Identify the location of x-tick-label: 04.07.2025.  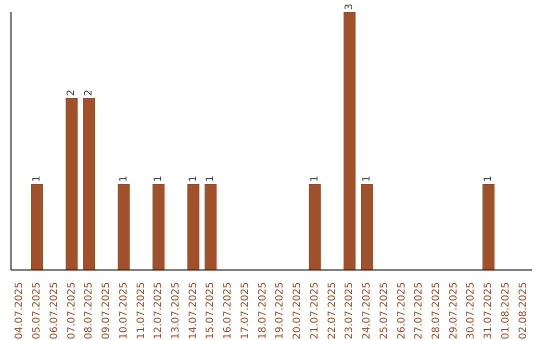
(20, 311).